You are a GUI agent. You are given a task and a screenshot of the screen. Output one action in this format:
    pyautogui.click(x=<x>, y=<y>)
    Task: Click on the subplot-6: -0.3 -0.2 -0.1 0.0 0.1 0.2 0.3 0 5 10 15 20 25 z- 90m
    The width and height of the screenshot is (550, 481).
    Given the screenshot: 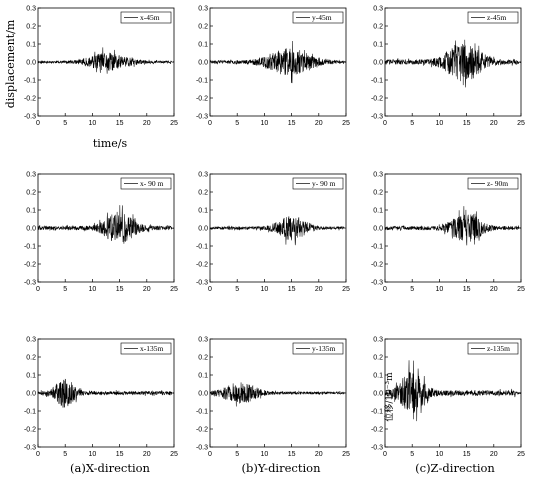 What is the action you would take?
    pyautogui.click(x=448, y=232)
    